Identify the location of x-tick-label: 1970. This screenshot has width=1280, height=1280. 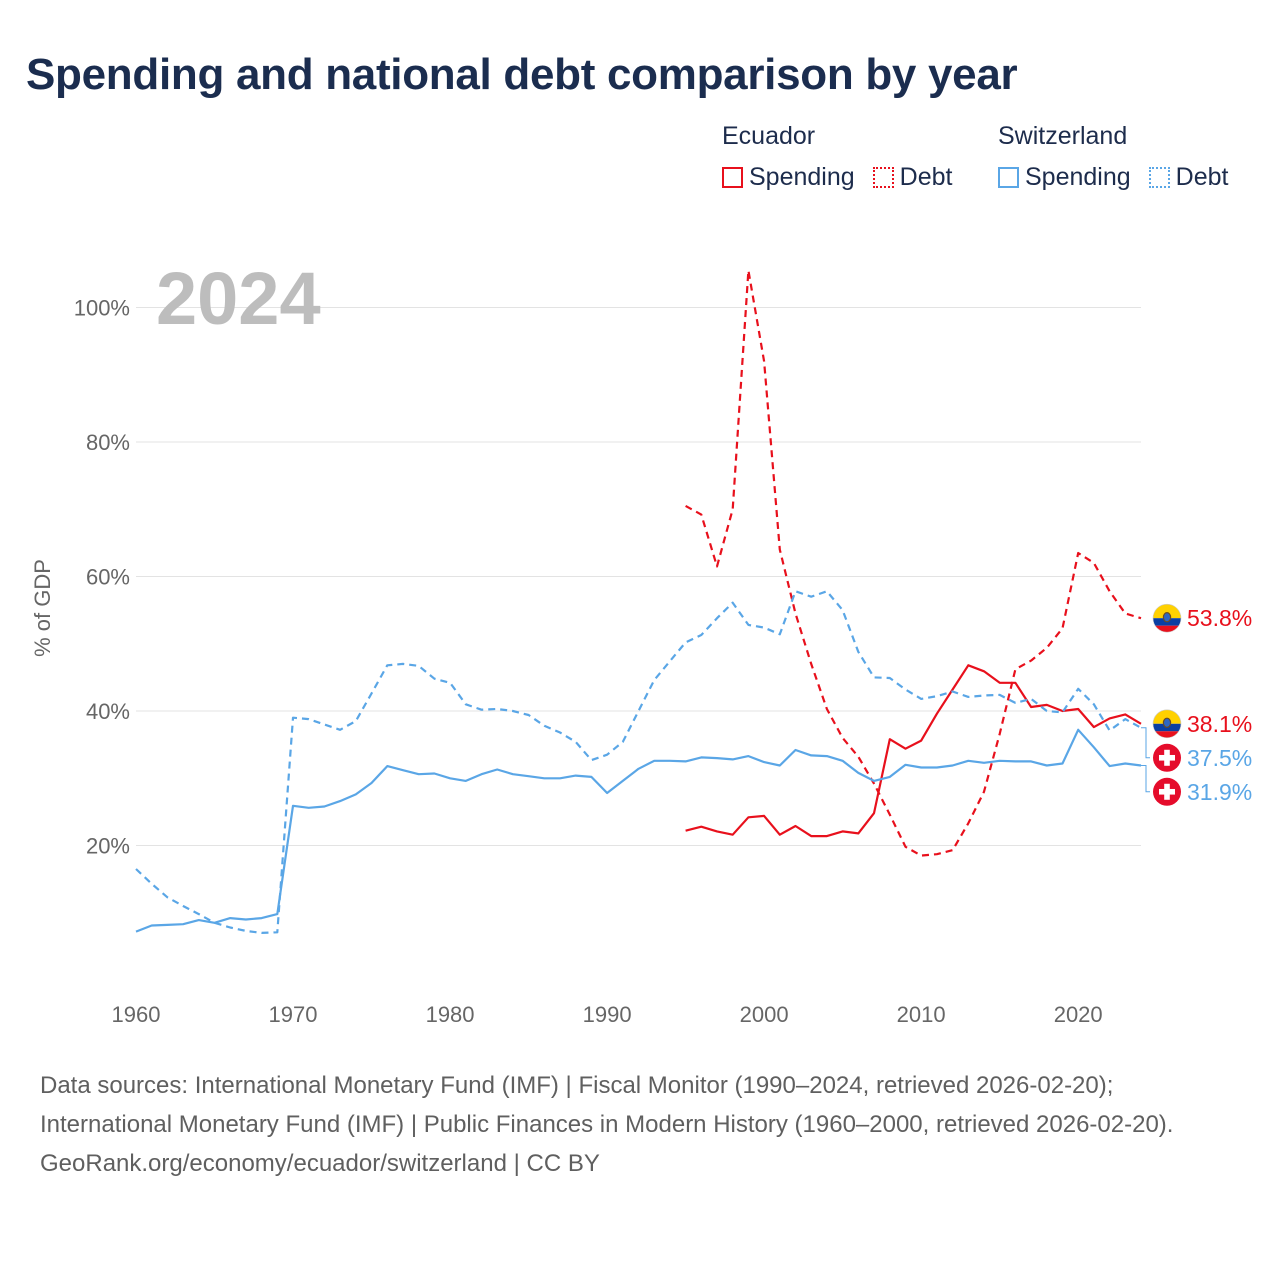
(293, 1014).